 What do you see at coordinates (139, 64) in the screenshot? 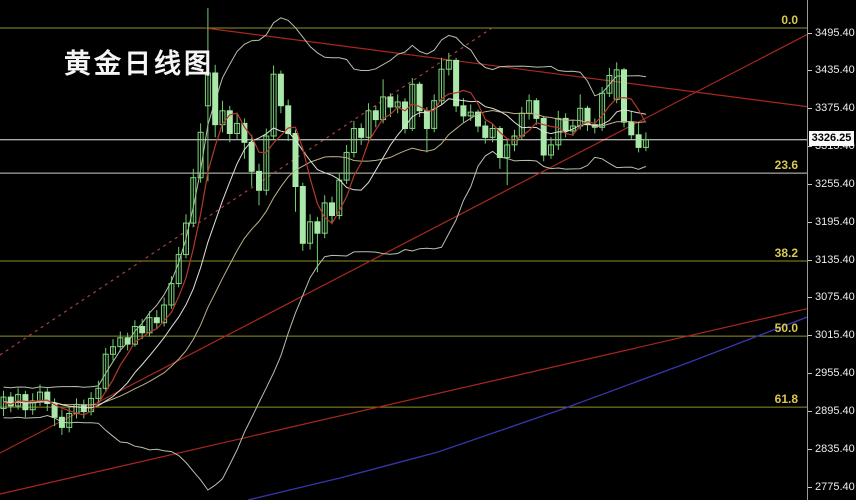
I see `chart-title: 黄金日线图` at bounding box center [139, 64].